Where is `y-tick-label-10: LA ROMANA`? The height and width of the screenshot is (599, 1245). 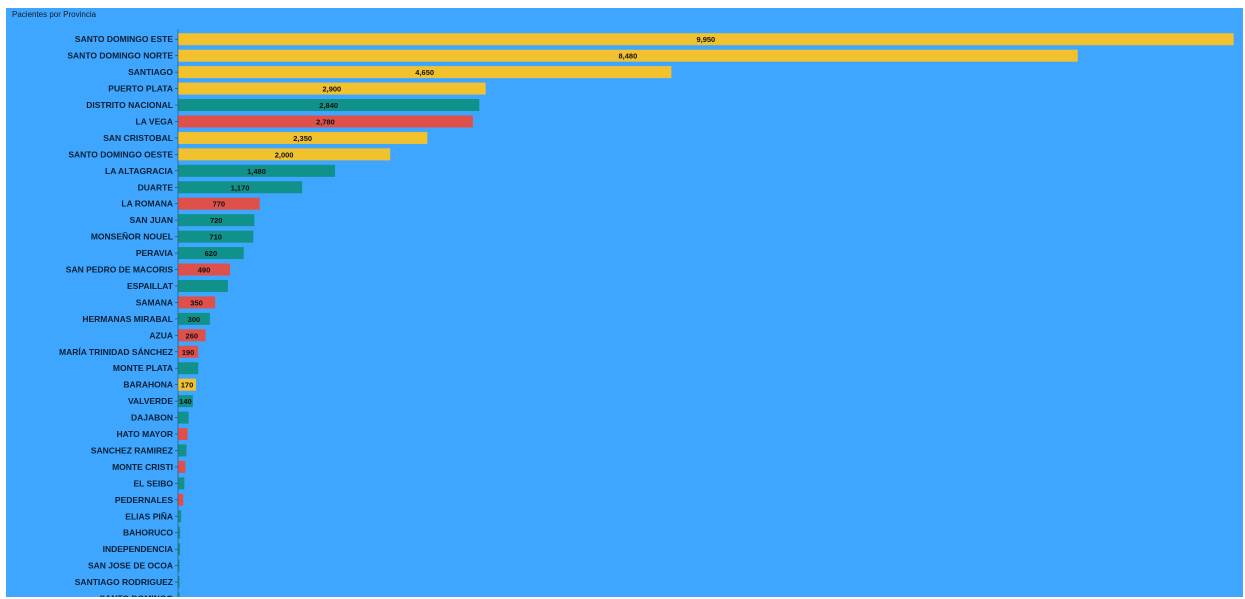
y-tick-label-10: LA ROMANA is located at coordinates (147, 204).